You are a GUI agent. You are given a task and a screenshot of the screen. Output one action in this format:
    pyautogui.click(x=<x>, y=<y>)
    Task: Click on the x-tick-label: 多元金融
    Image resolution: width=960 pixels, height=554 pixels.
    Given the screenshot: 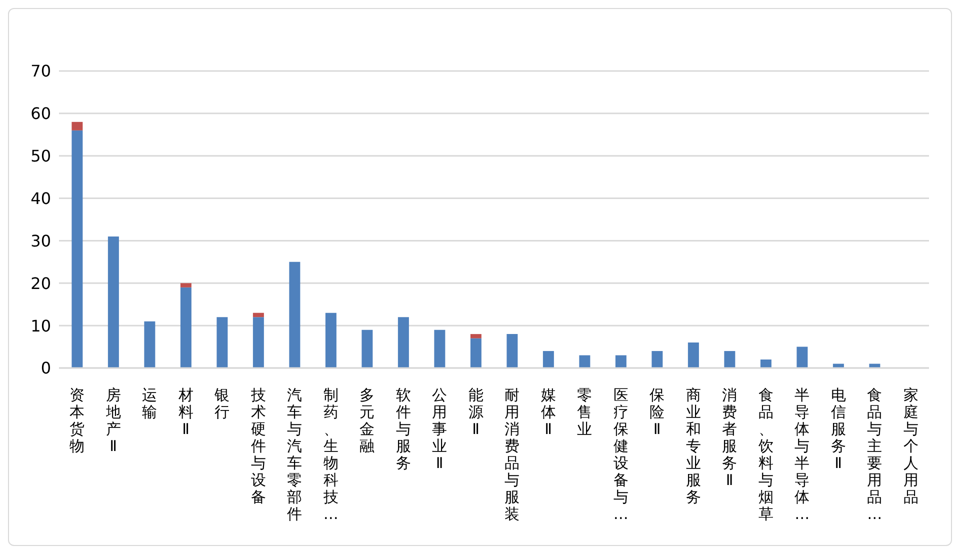 What is the action you would take?
    pyautogui.click(x=367, y=420)
    